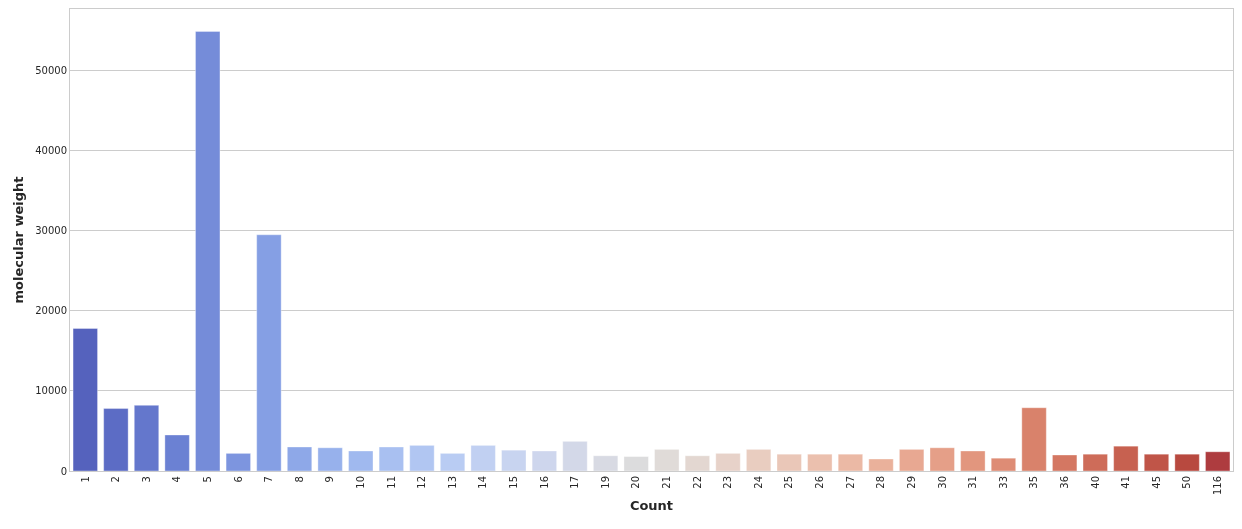  What do you see at coordinates (116, 479) in the screenshot?
I see `x-tick-label: 2` at bounding box center [116, 479].